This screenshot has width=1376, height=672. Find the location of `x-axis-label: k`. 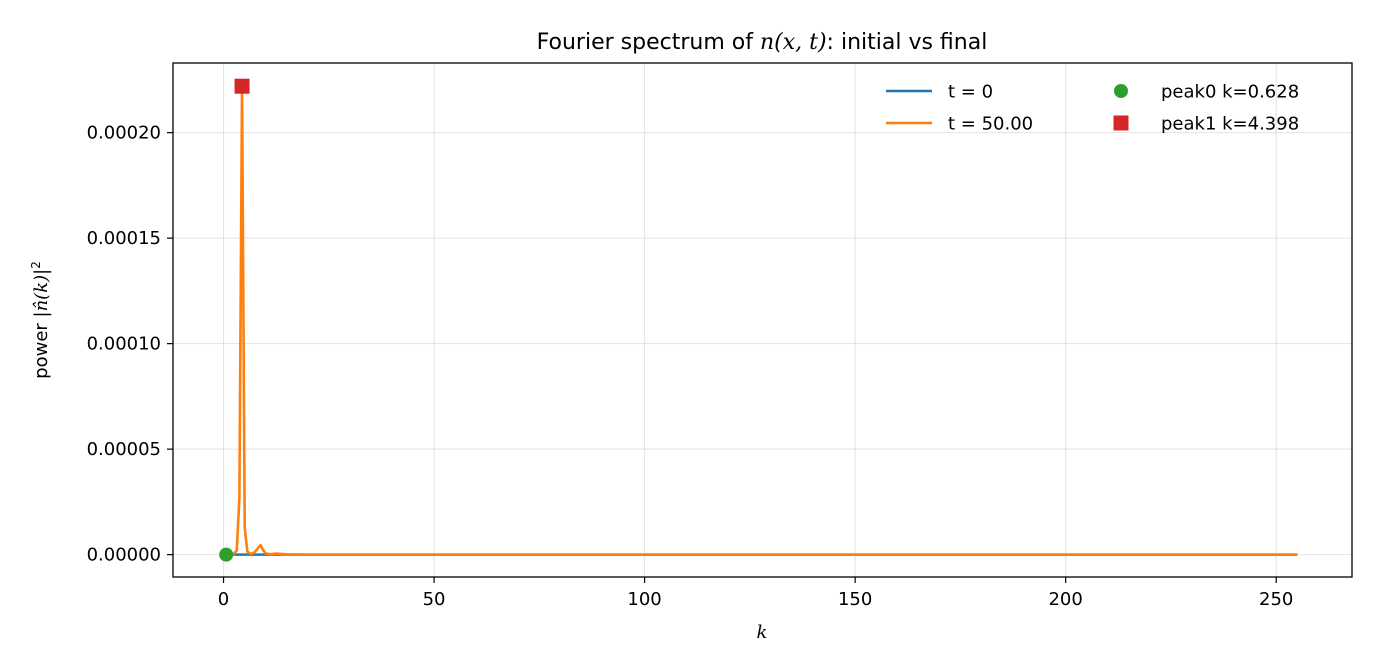

x-axis-label: k is located at coordinates (762, 632).